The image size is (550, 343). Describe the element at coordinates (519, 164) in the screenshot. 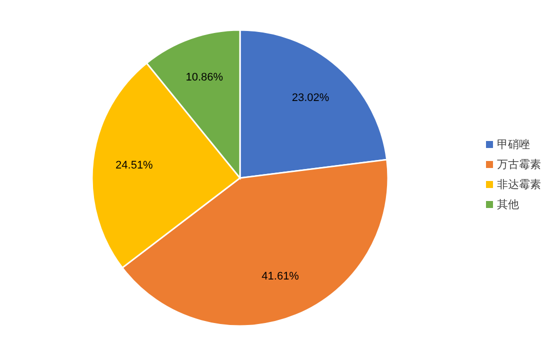

I see `legend-label: 万古霉素` at that location.